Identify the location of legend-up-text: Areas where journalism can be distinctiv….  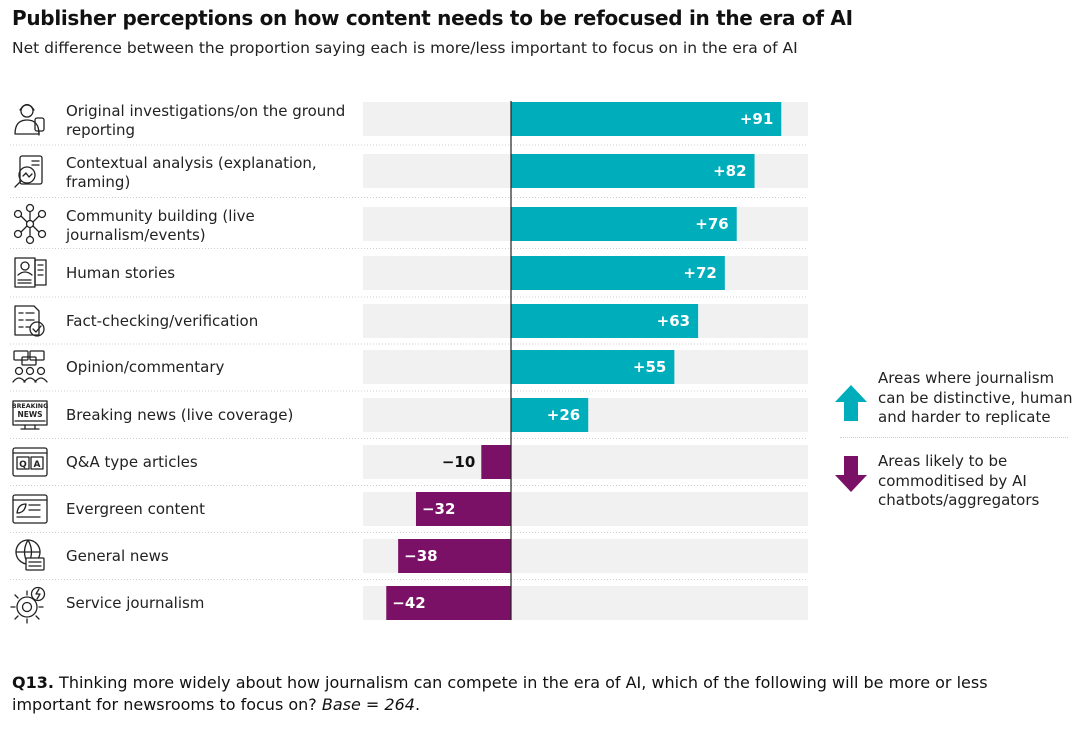
(978, 398).